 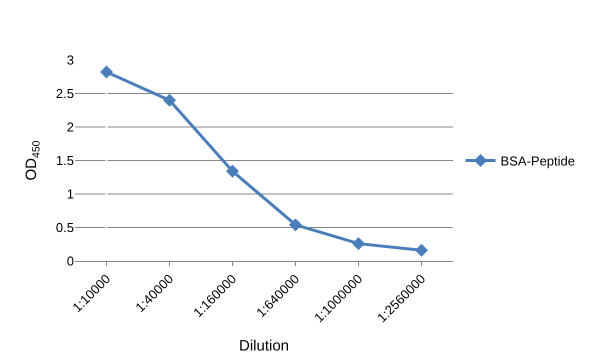 I want to click on y-tick-label: 1.5, so click(x=65, y=160).